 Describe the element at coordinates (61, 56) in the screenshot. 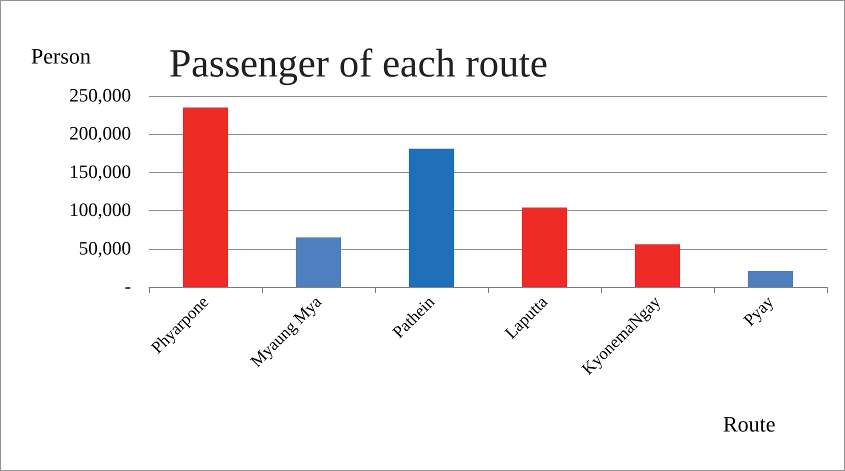

I see `y-axis-title: Person` at that location.